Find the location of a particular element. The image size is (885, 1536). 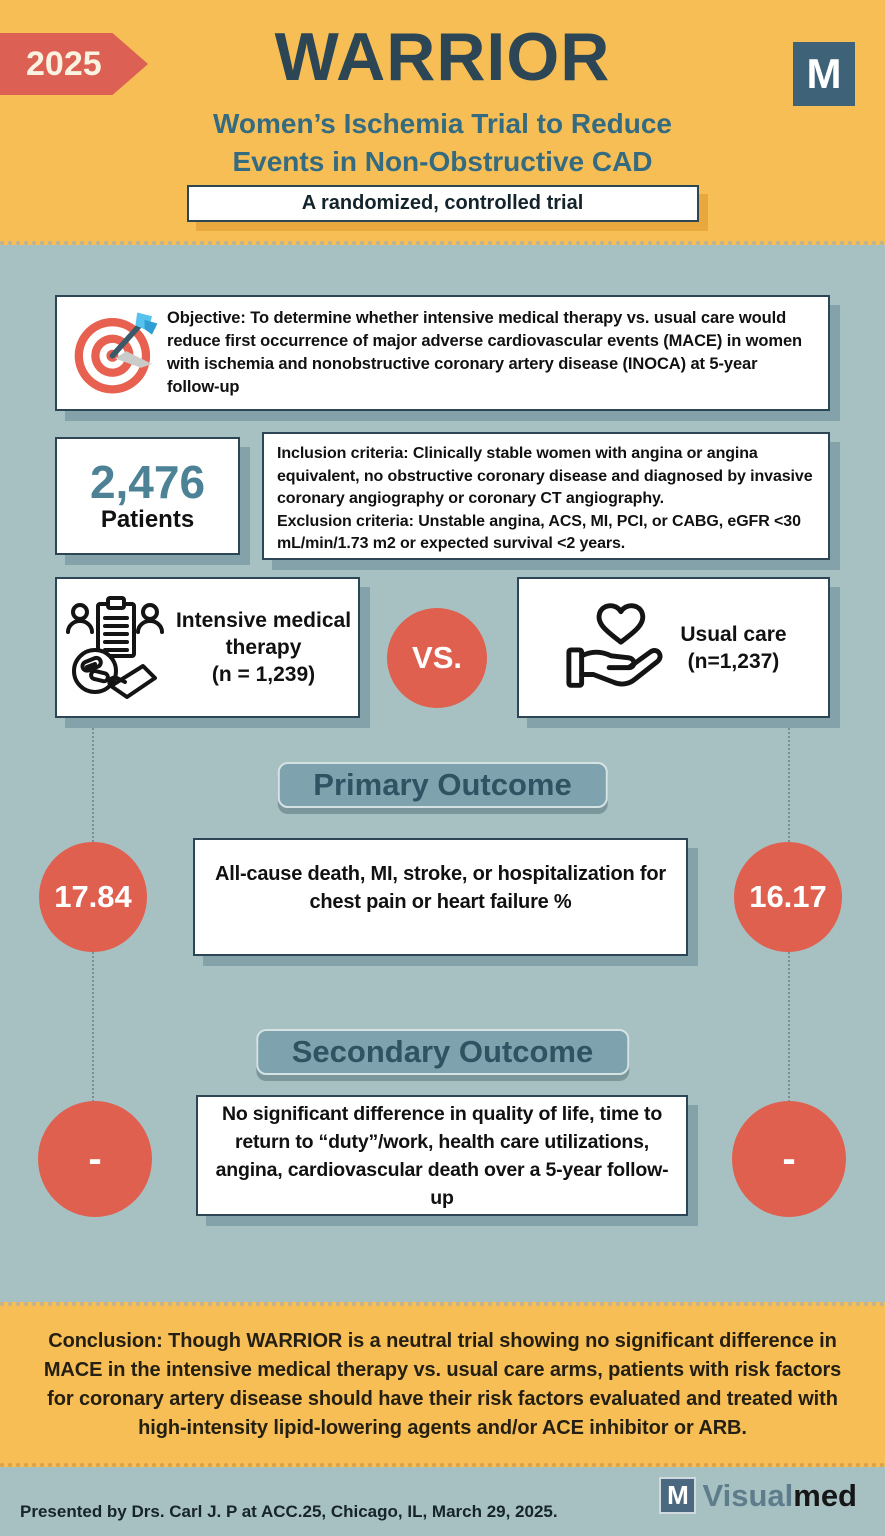

year-label: 2025 is located at coordinates (64, 63).